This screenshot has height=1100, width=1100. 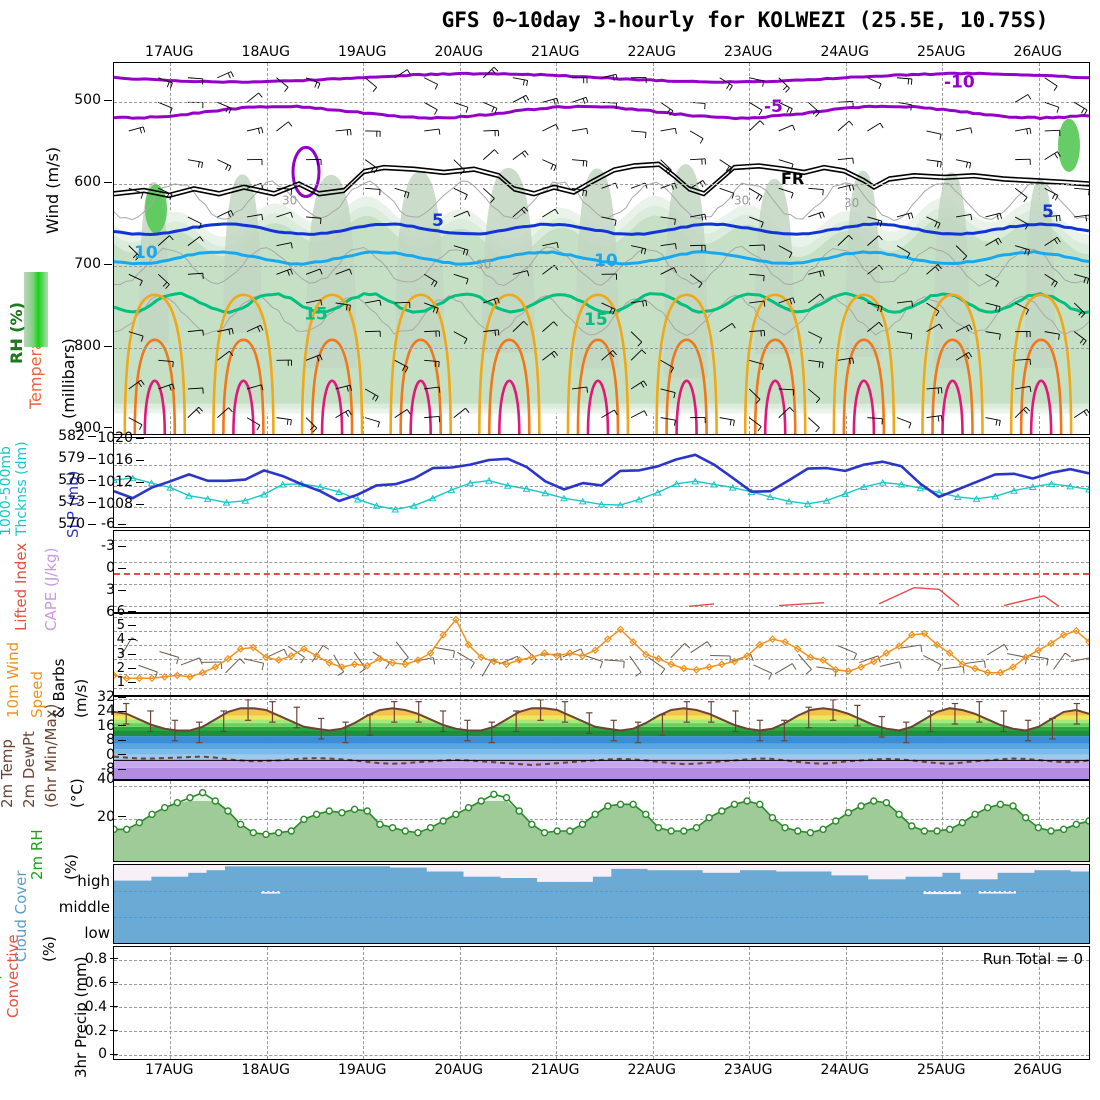 I want to click on label-rh-percent: RH (%), so click(x=16, y=333).